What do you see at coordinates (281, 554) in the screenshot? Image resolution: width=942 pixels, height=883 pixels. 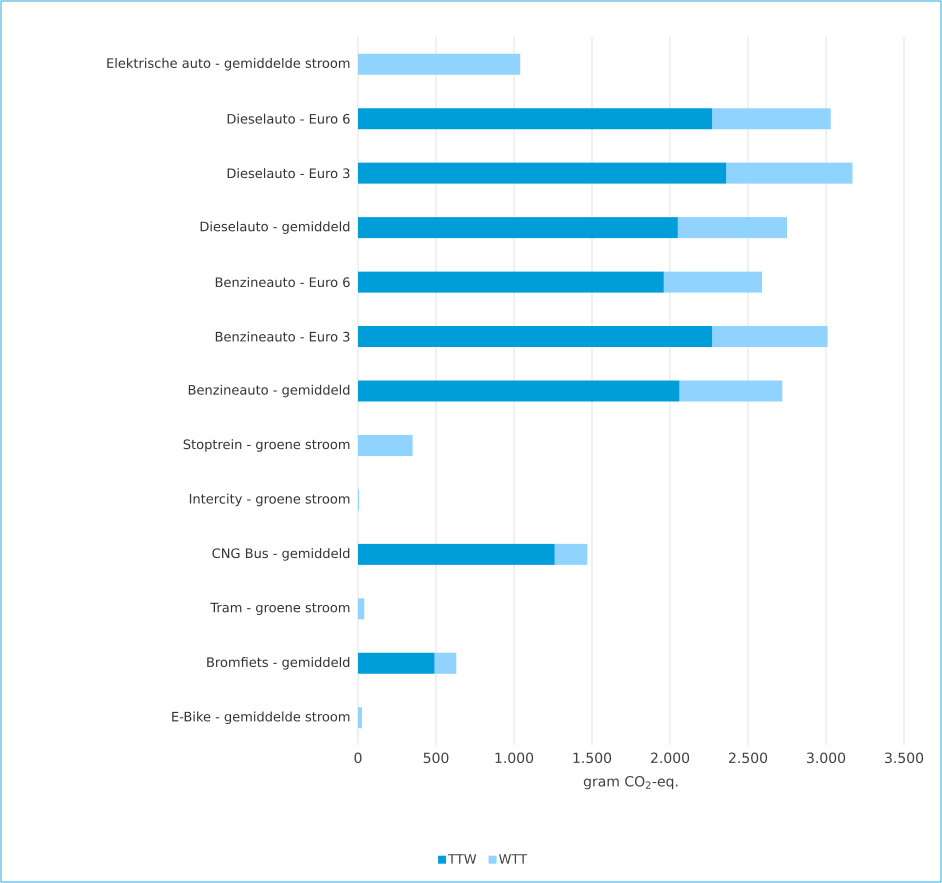 I see `y-tick-label: CNG Bus - gemiddeld` at bounding box center [281, 554].